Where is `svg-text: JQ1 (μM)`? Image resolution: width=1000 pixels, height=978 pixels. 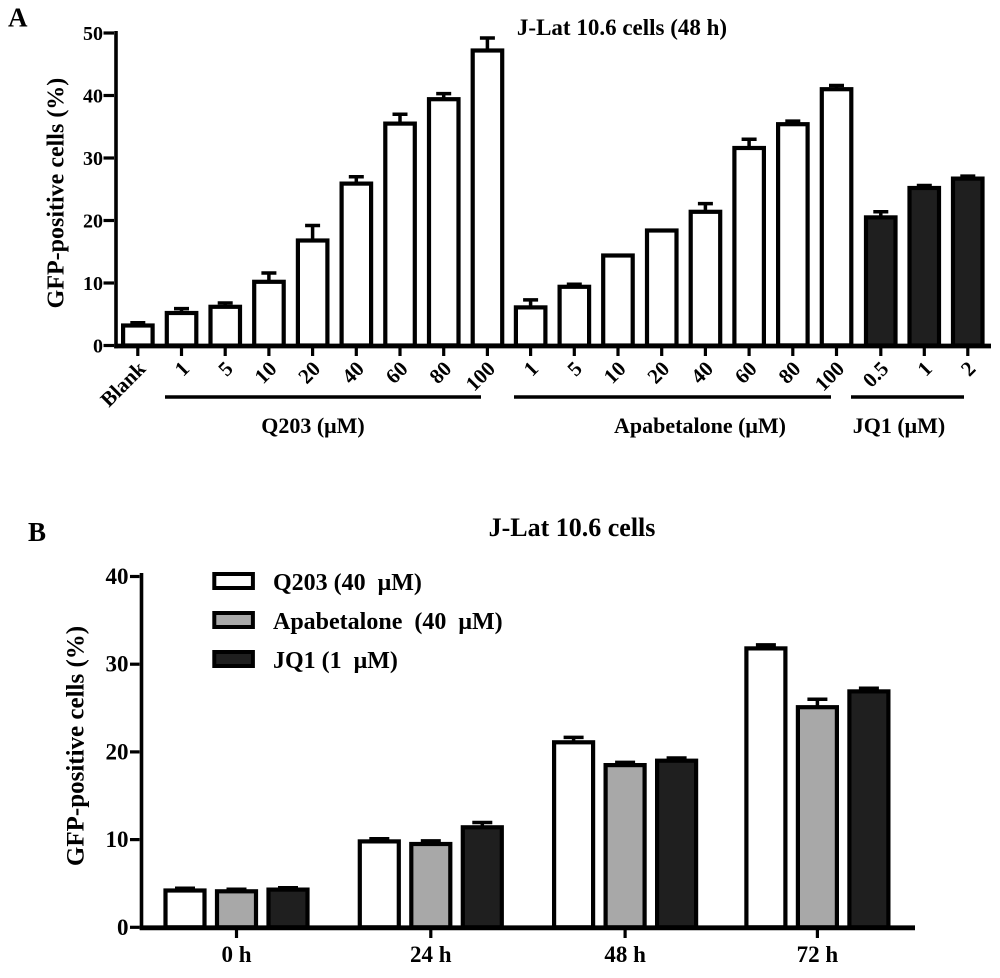
svg-text: JQ1 (μM) is located at coordinates (899, 425).